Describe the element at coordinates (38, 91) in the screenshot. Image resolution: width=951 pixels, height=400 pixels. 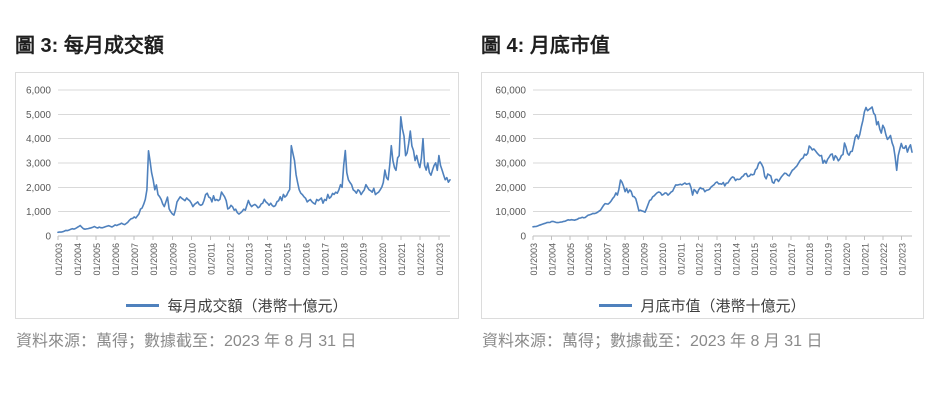
I see `y-tick-label: 6,000` at that location.